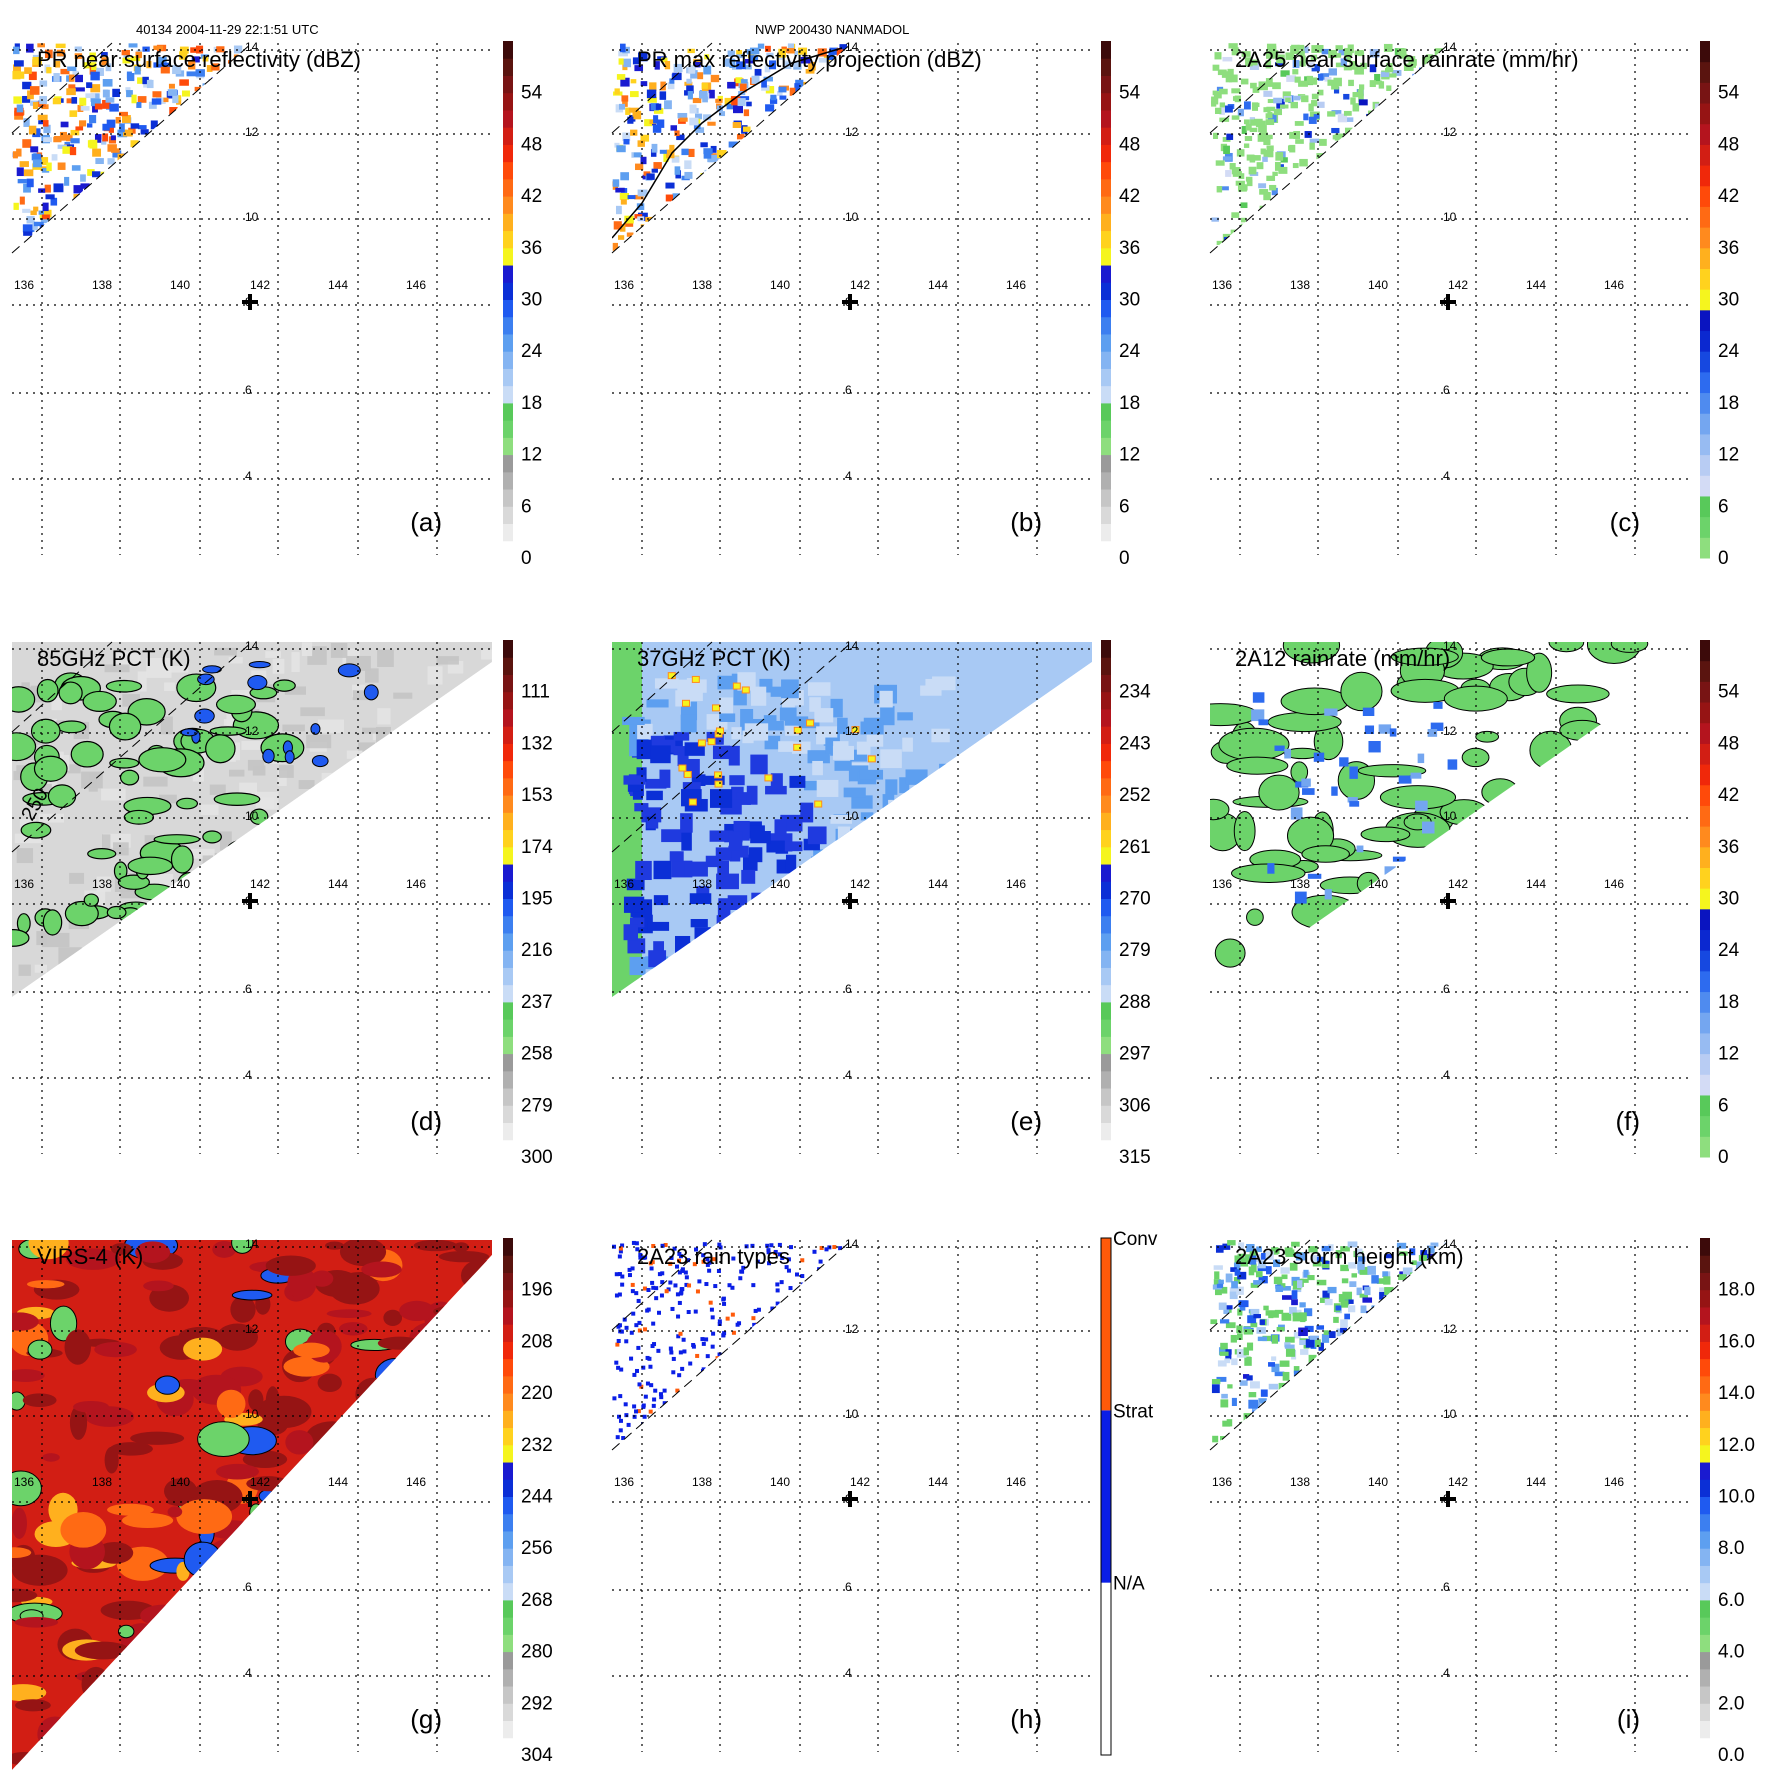 The image size is (1771, 1771). Describe the element at coordinates (1129, 144) in the screenshot. I see `colorbar-label: 48` at that location.